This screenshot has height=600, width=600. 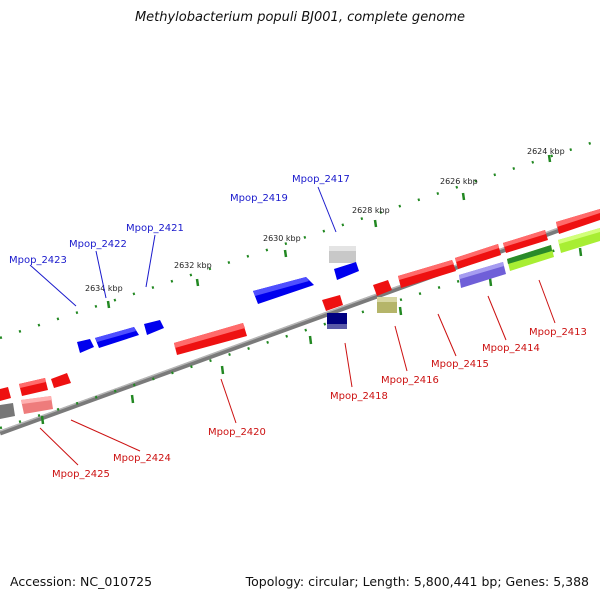 What do you see at coordinates (525, 241) in the screenshot?
I see `gene-feature-red-a` at bounding box center [525, 241].